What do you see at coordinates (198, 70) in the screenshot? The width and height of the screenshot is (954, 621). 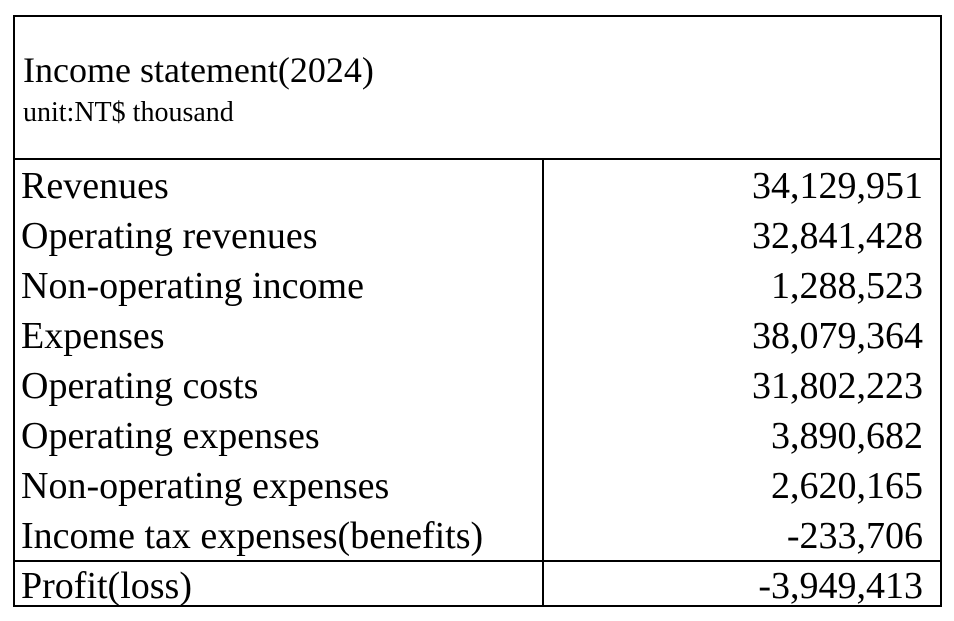 I see `statement-title: Income statement(2024)` at bounding box center [198, 70].